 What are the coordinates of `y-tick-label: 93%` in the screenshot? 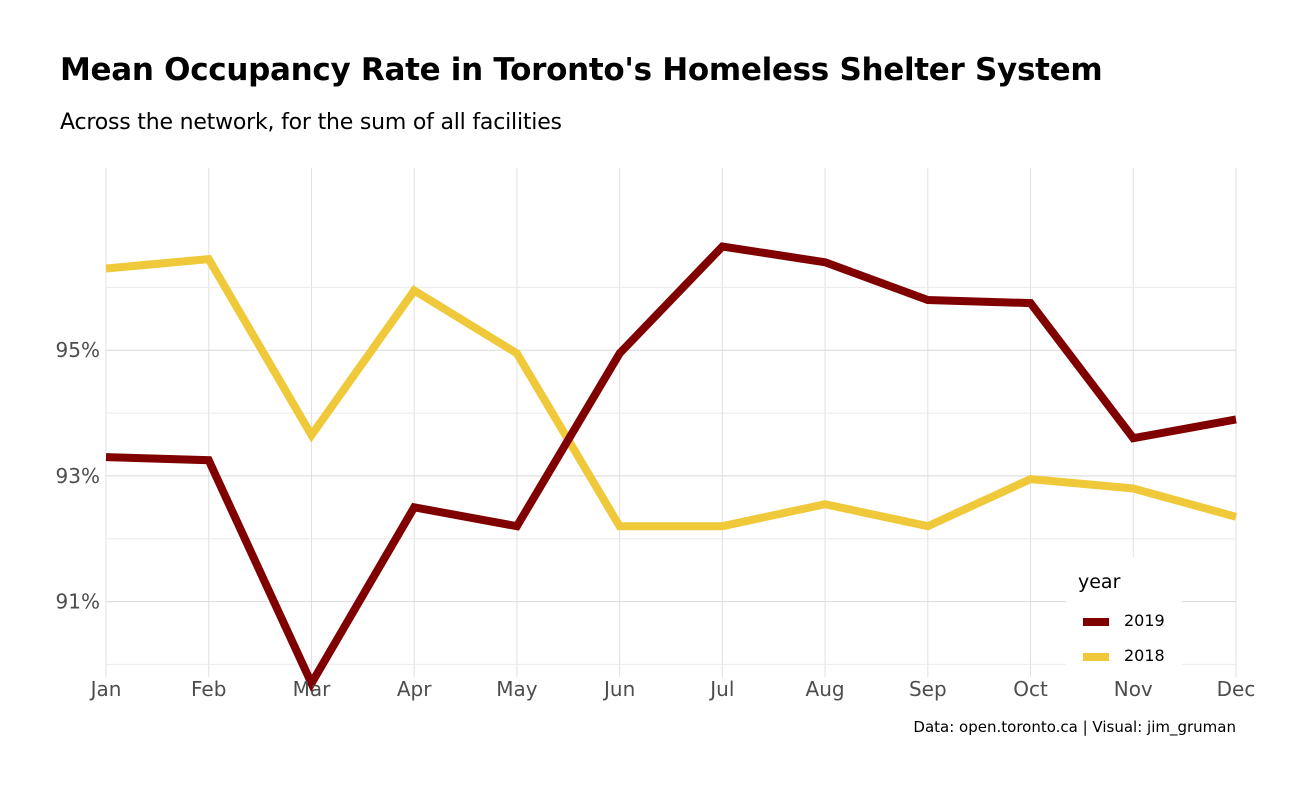 It's located at (78, 476).